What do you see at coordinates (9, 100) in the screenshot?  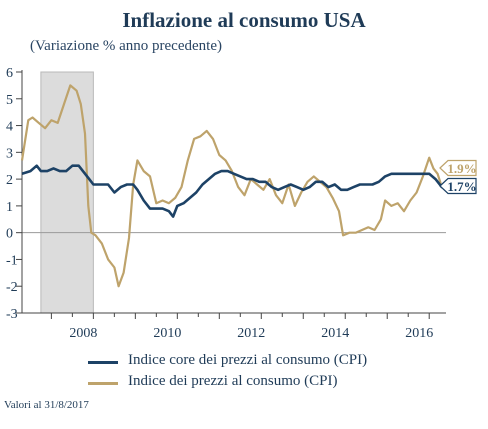 I see `y-tick-label: 5` at bounding box center [9, 100].